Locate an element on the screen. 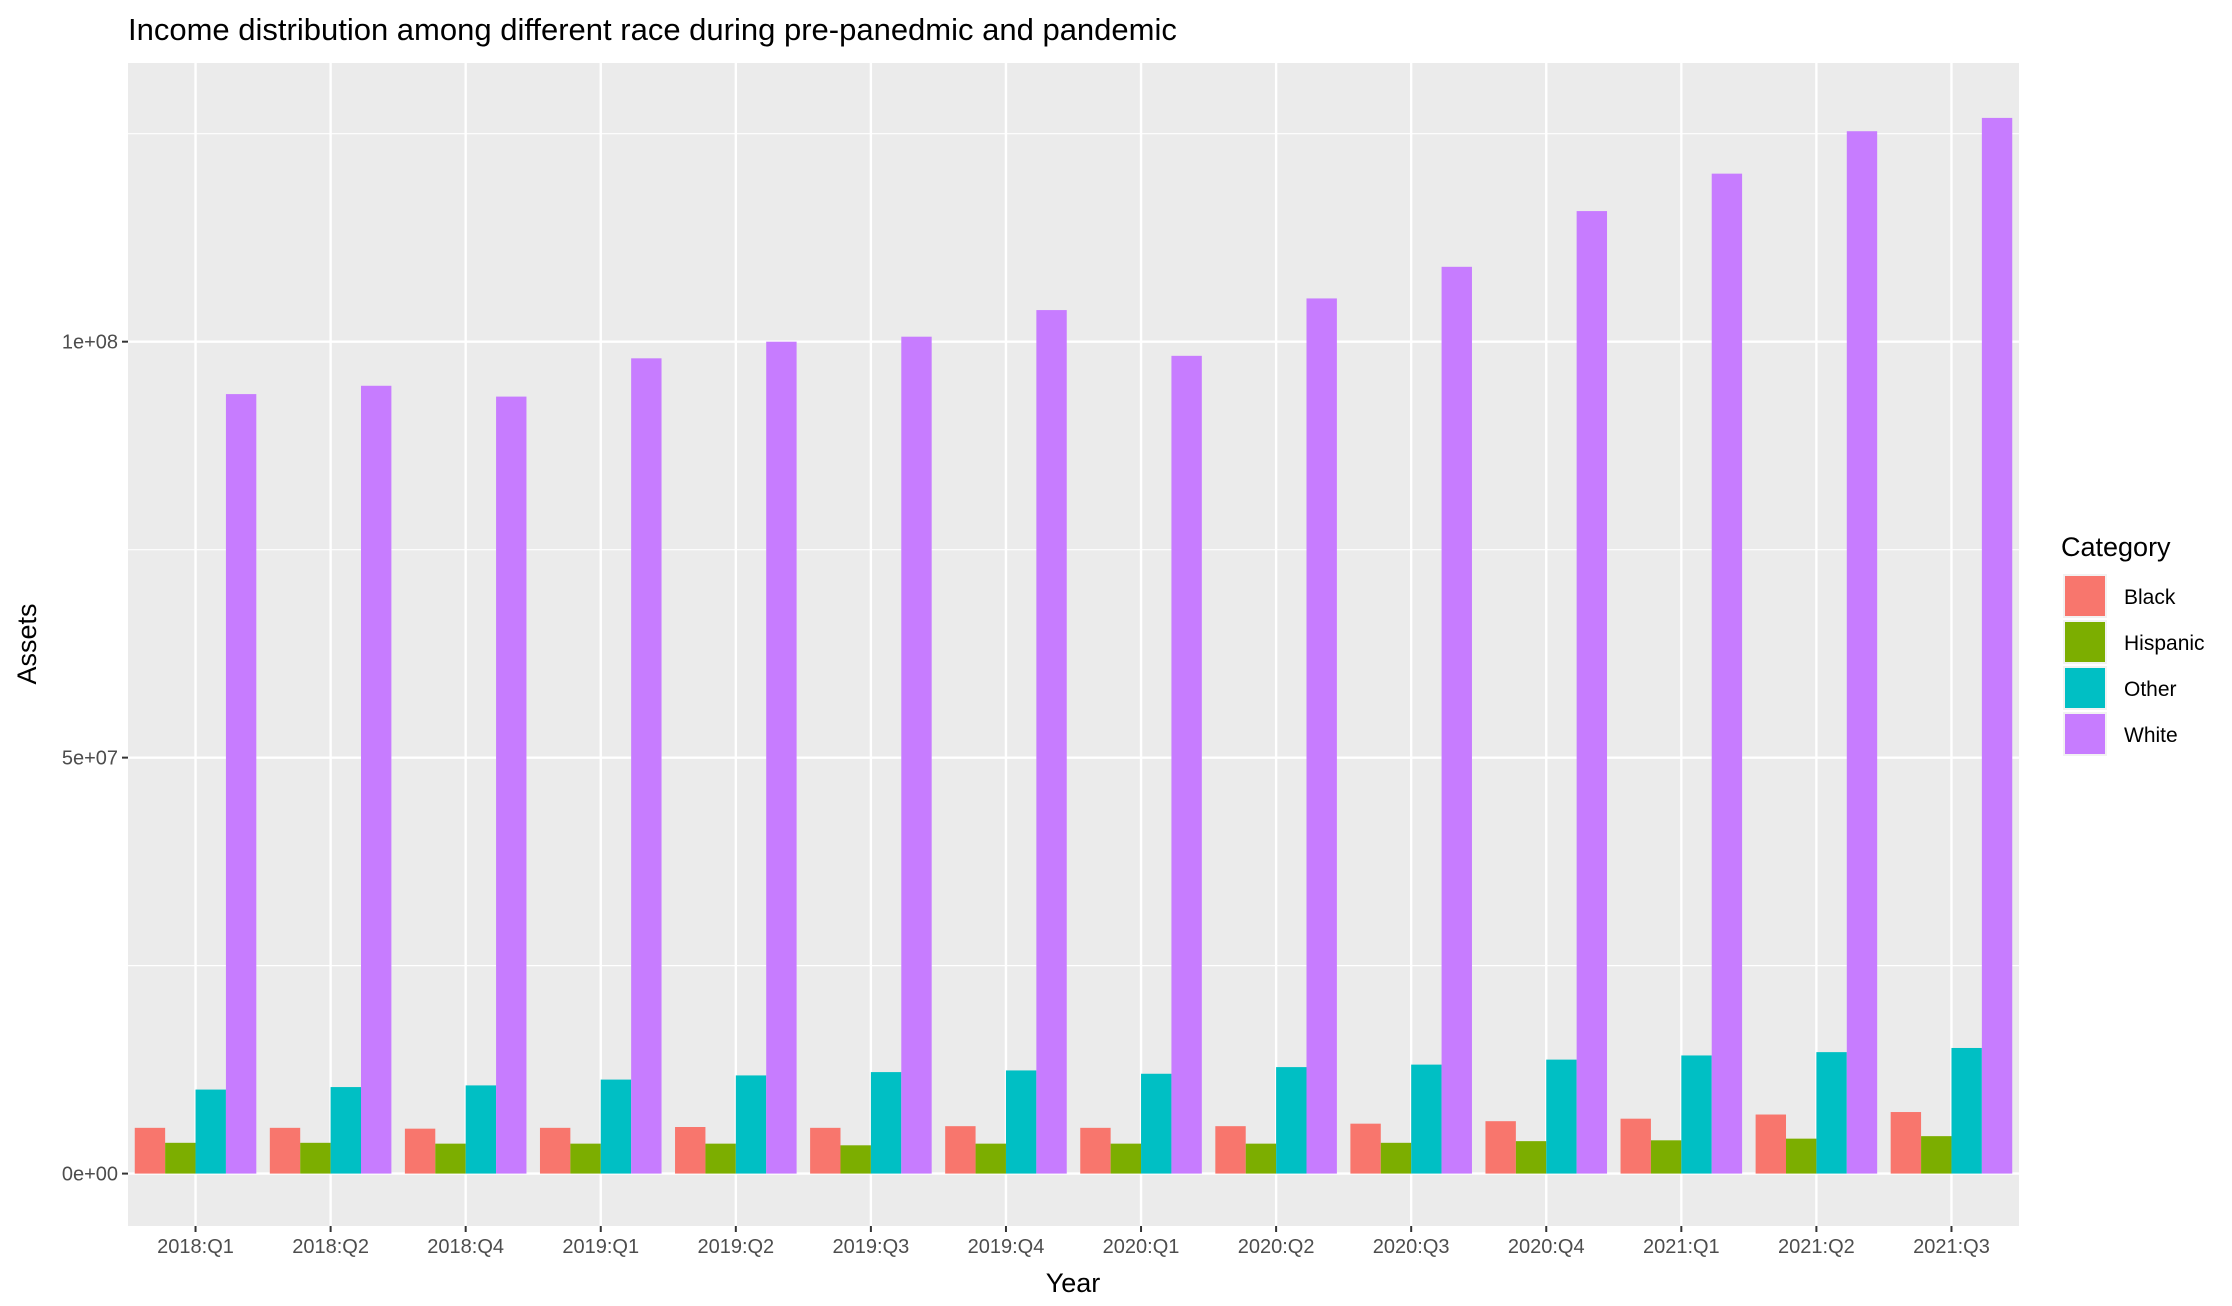  bar-other-2019-q1 is located at coordinates (616, 1126).